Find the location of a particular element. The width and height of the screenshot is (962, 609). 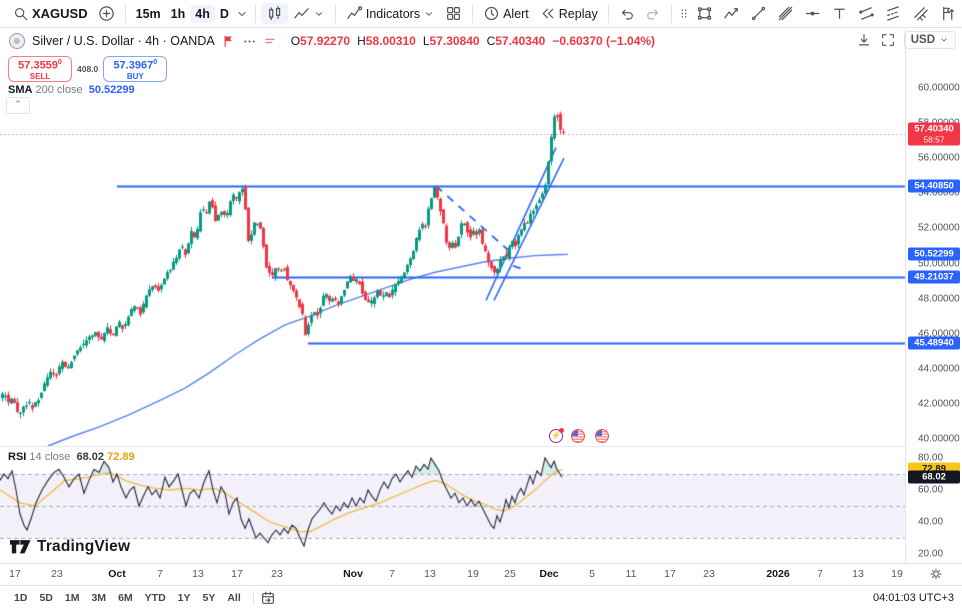

pane-separator is located at coordinates (452, 446).